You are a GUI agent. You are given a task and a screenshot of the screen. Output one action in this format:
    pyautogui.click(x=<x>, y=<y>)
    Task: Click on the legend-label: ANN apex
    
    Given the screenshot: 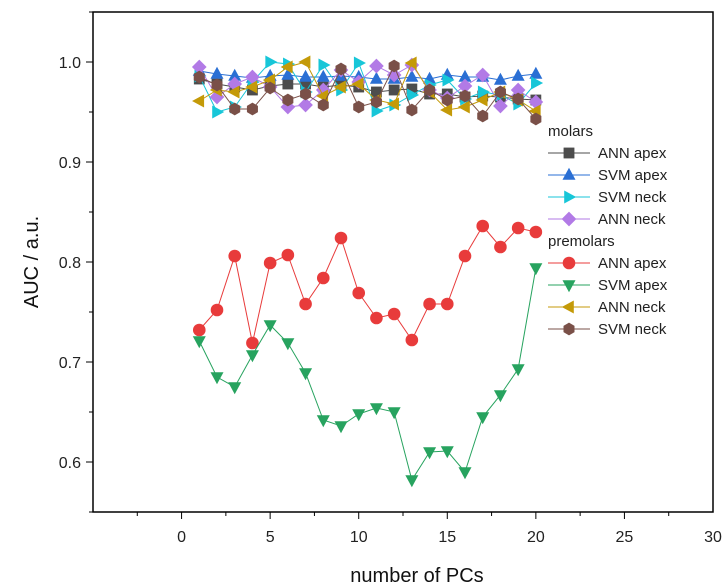 What is the action you would take?
    pyautogui.click(x=632, y=153)
    